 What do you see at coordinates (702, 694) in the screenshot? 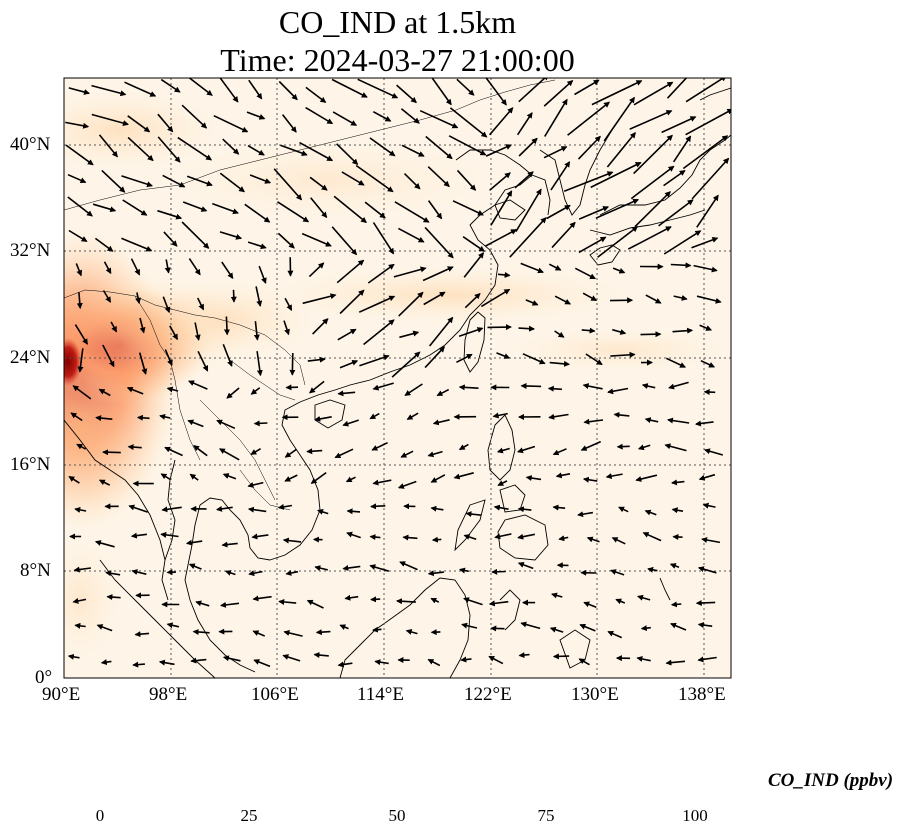
I see `lon-tick-label: 138°E` at bounding box center [702, 694].